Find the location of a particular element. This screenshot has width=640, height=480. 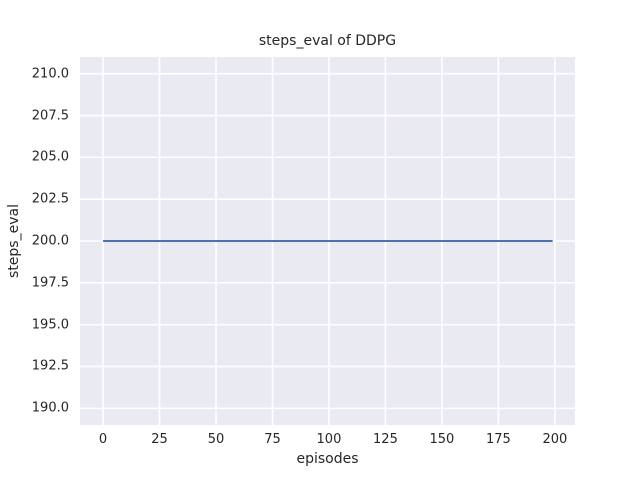

x-tick-label: 125 is located at coordinates (385, 439).